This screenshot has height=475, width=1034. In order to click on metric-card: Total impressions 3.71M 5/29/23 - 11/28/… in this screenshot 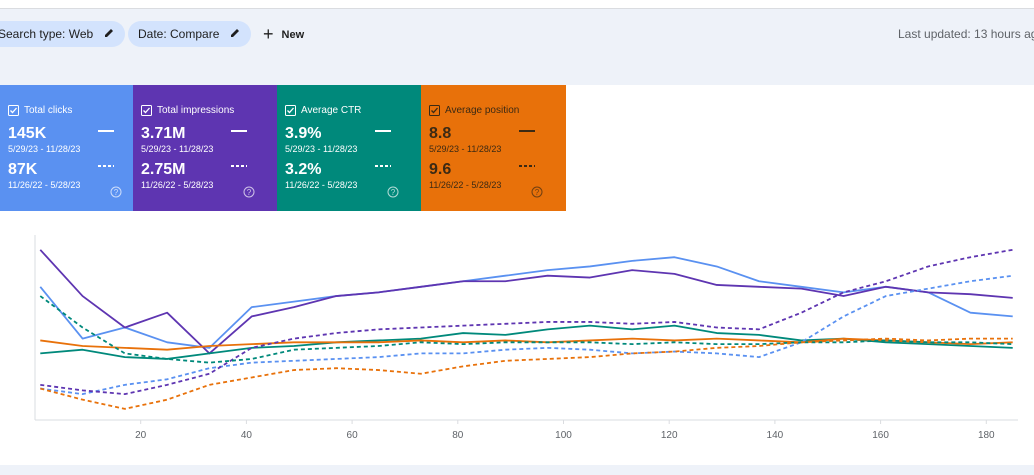, I will do `click(205, 148)`.